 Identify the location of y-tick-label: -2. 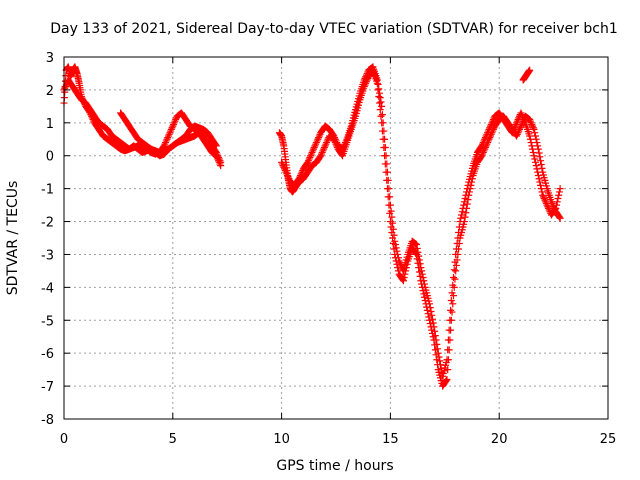
(47, 223).